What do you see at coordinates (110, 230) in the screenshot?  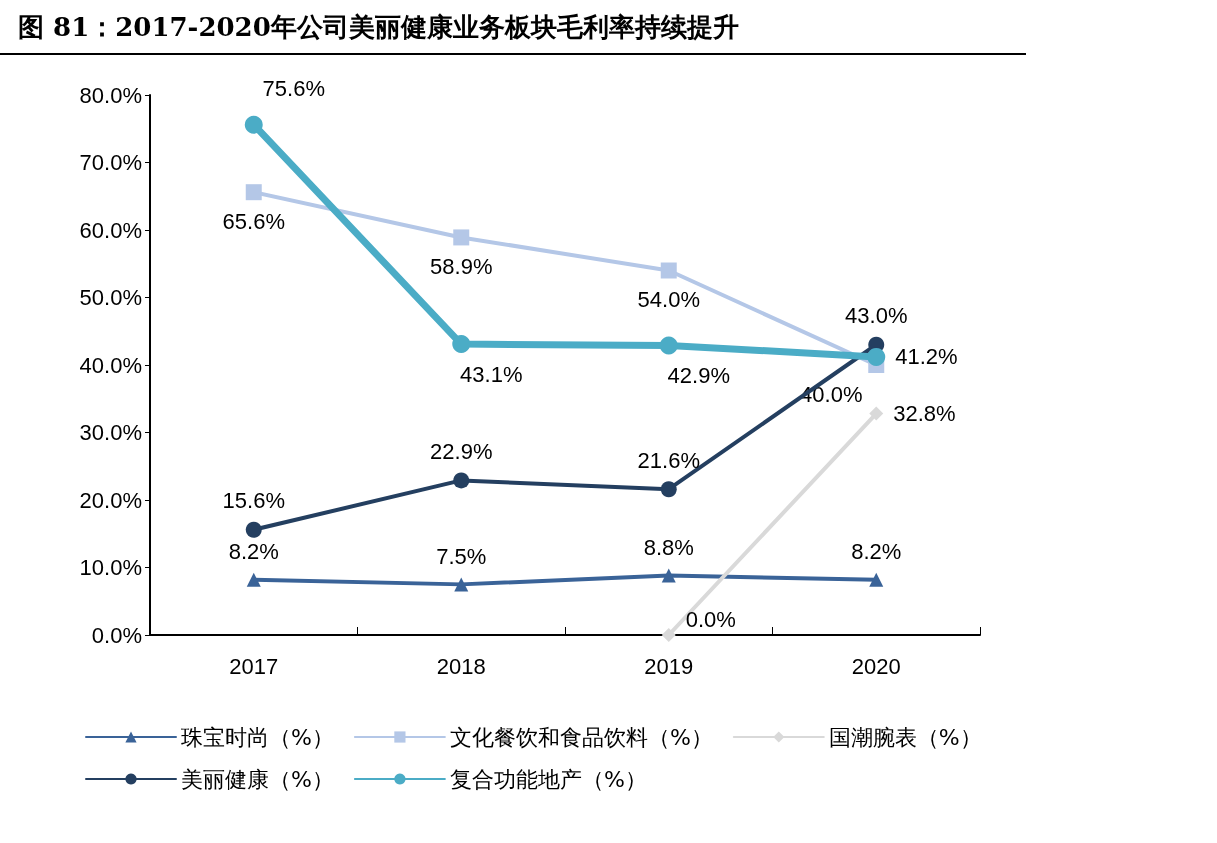 I see `y-tick-label: 60.0%` at bounding box center [110, 230].